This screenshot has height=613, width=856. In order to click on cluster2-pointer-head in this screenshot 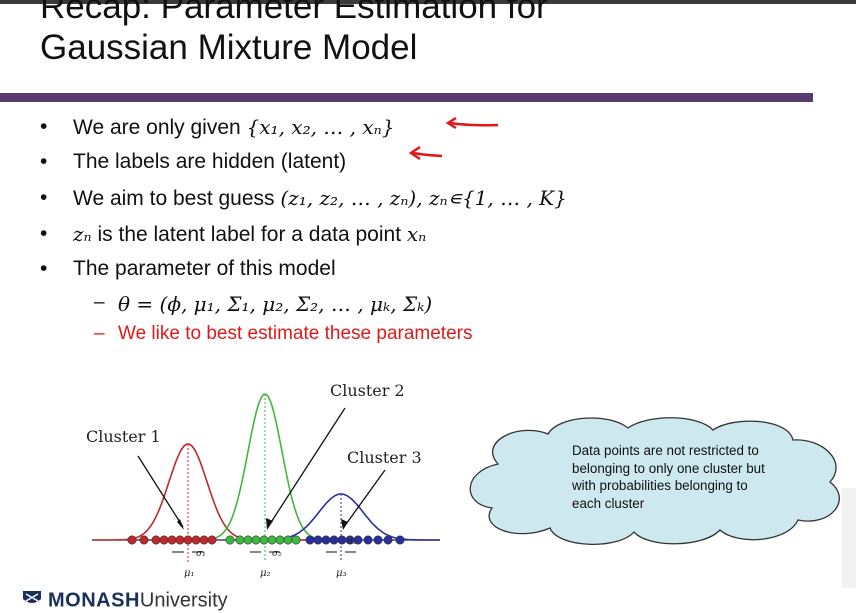, I will do `click(269, 524)`.